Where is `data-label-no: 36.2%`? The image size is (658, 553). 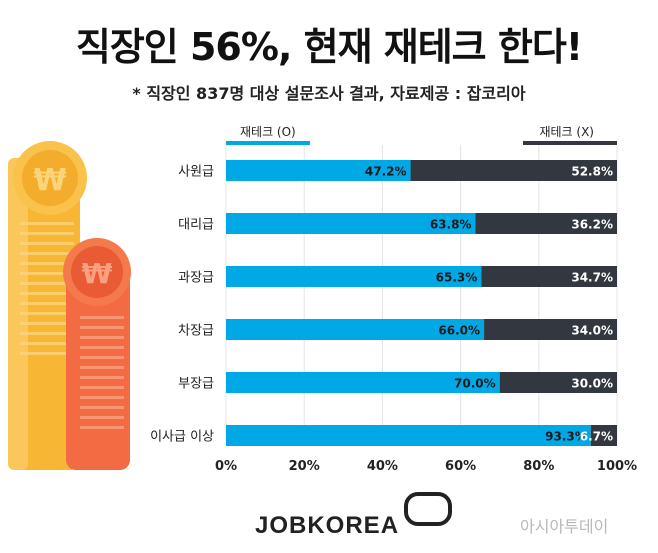
data-label-no: 36.2% is located at coordinates (592, 225).